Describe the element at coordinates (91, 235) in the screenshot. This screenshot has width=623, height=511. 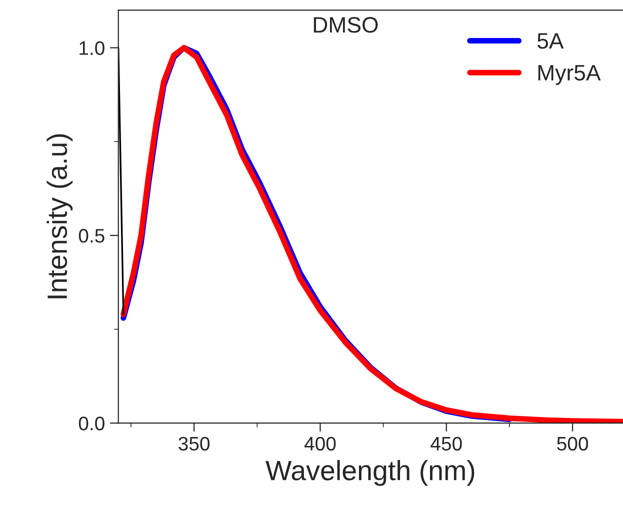
I see `y-tick-label: 0.5` at that location.